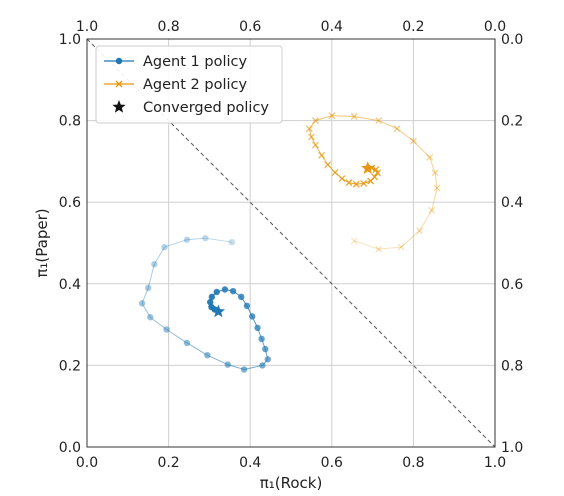  What do you see at coordinates (495, 27) in the screenshot?
I see `x-tick-label-top: 0.0` at bounding box center [495, 27].